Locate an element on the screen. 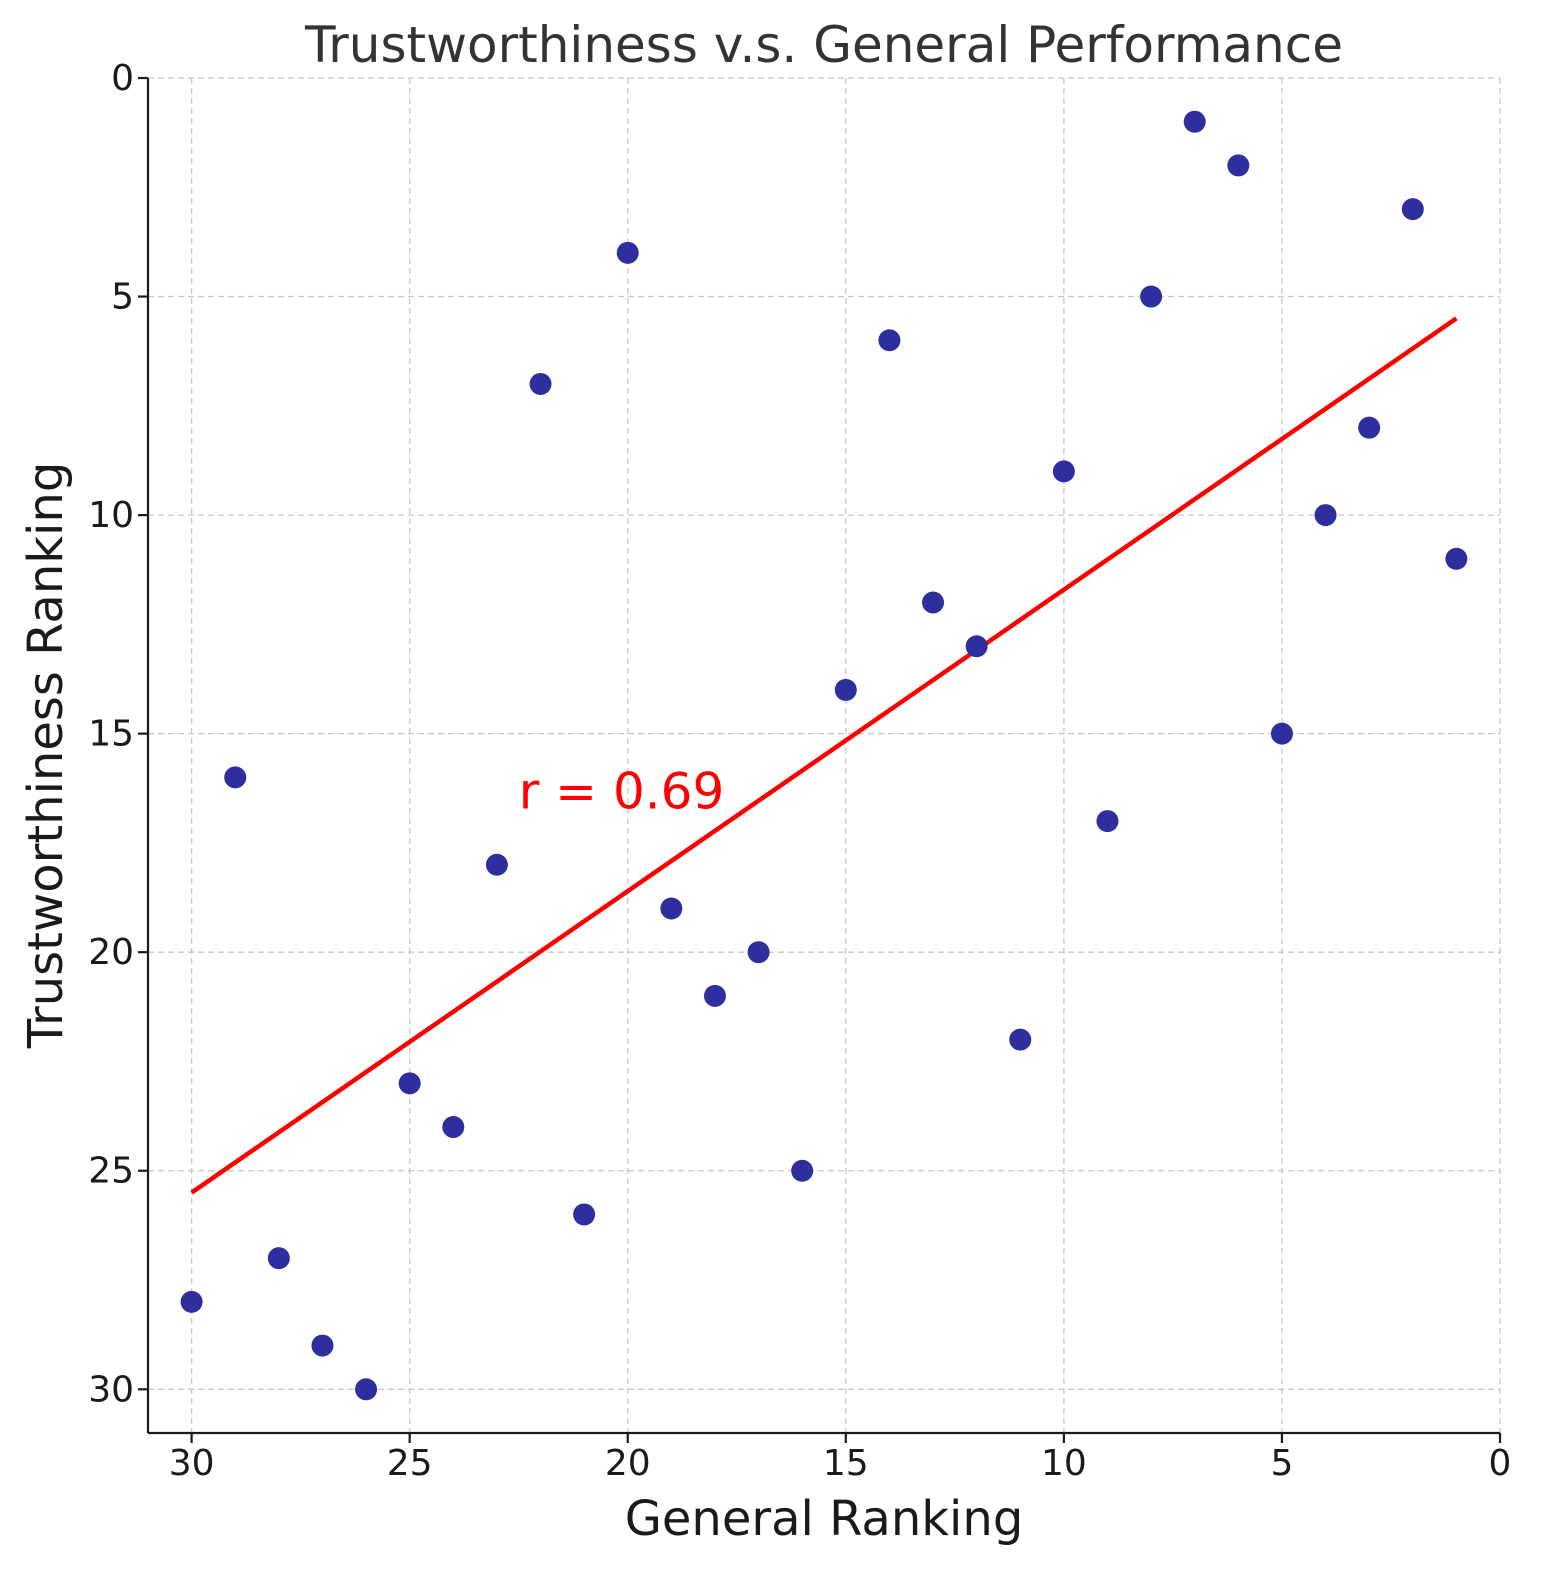 The height and width of the screenshot is (1580, 1545). x-axis-label: General Ranking is located at coordinates (824, 1519).